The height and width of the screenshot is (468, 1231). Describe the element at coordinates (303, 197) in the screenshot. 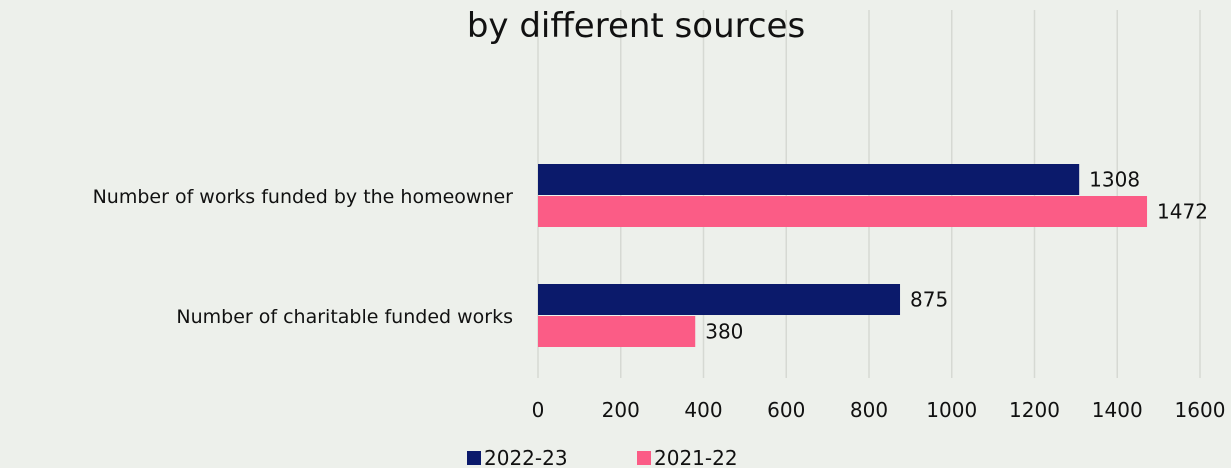

I see `category-label: Number of works funded by the homeowner` at that location.